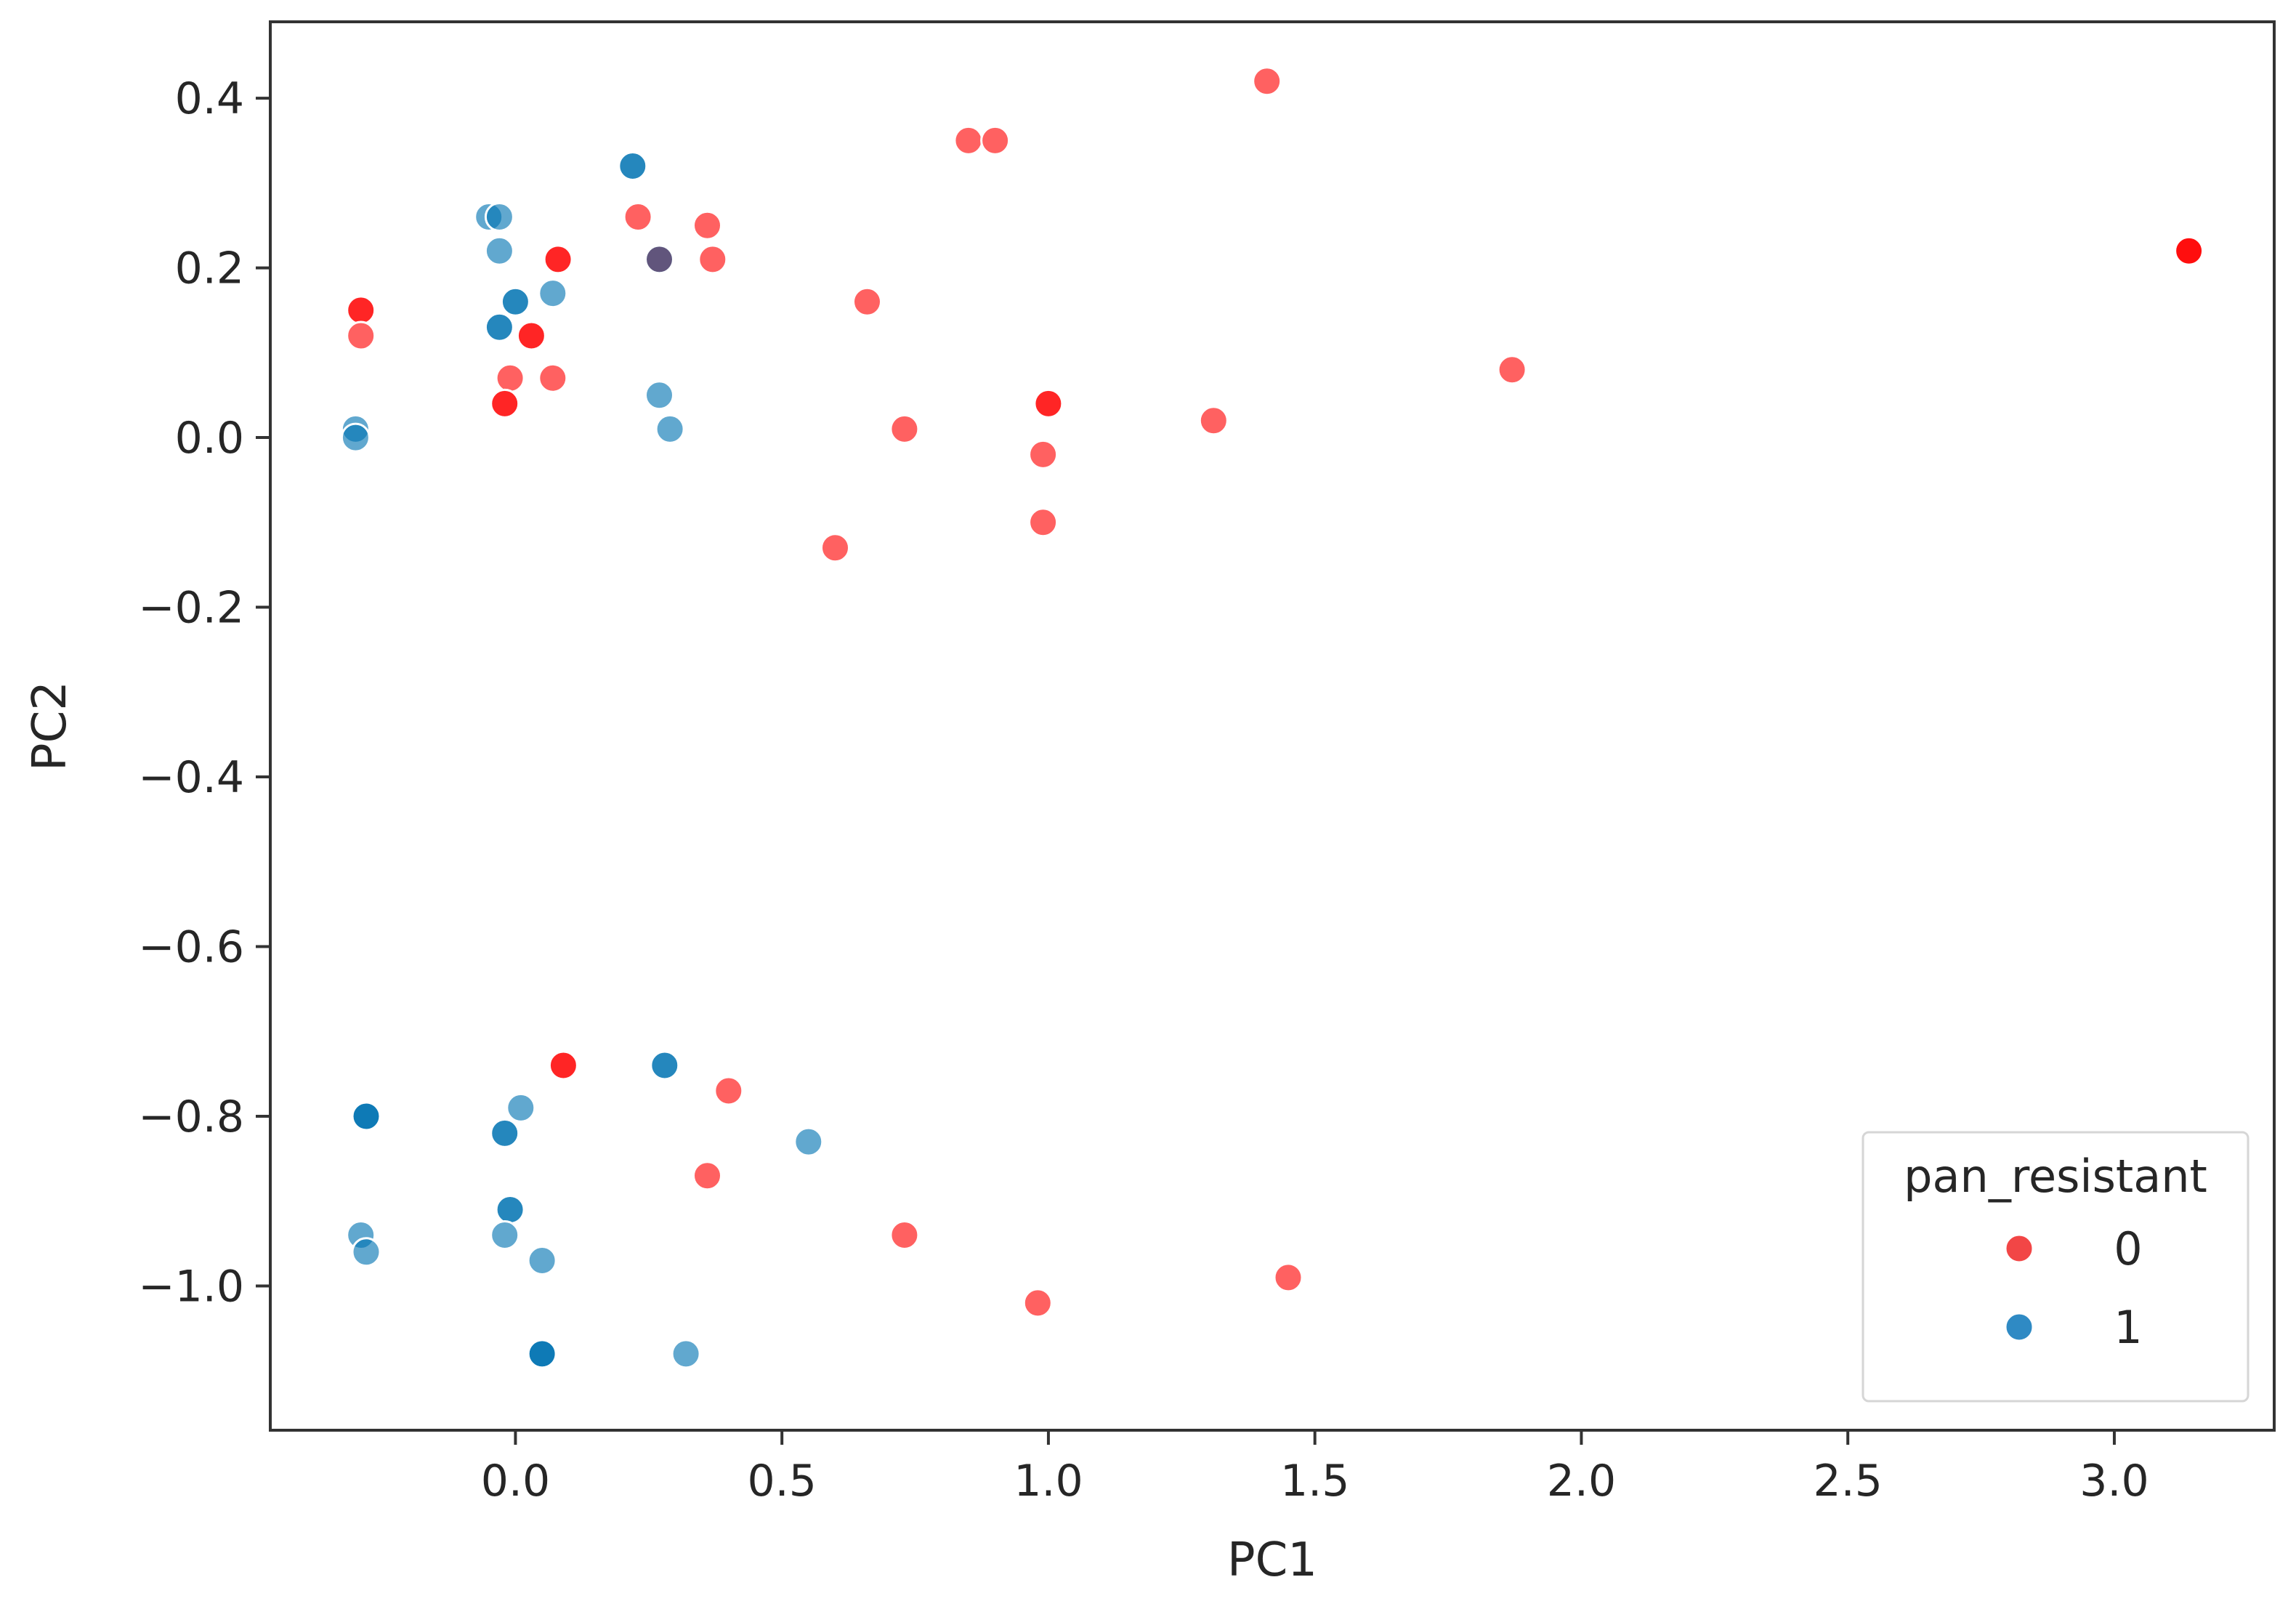  Describe the element at coordinates (209, 98) in the screenshot. I see `y-tick-label: 0.4` at that location.